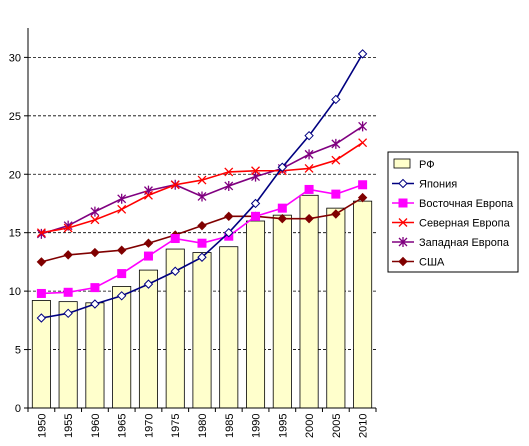  I want to click on x-tick-label: 1975, so click(176, 426).